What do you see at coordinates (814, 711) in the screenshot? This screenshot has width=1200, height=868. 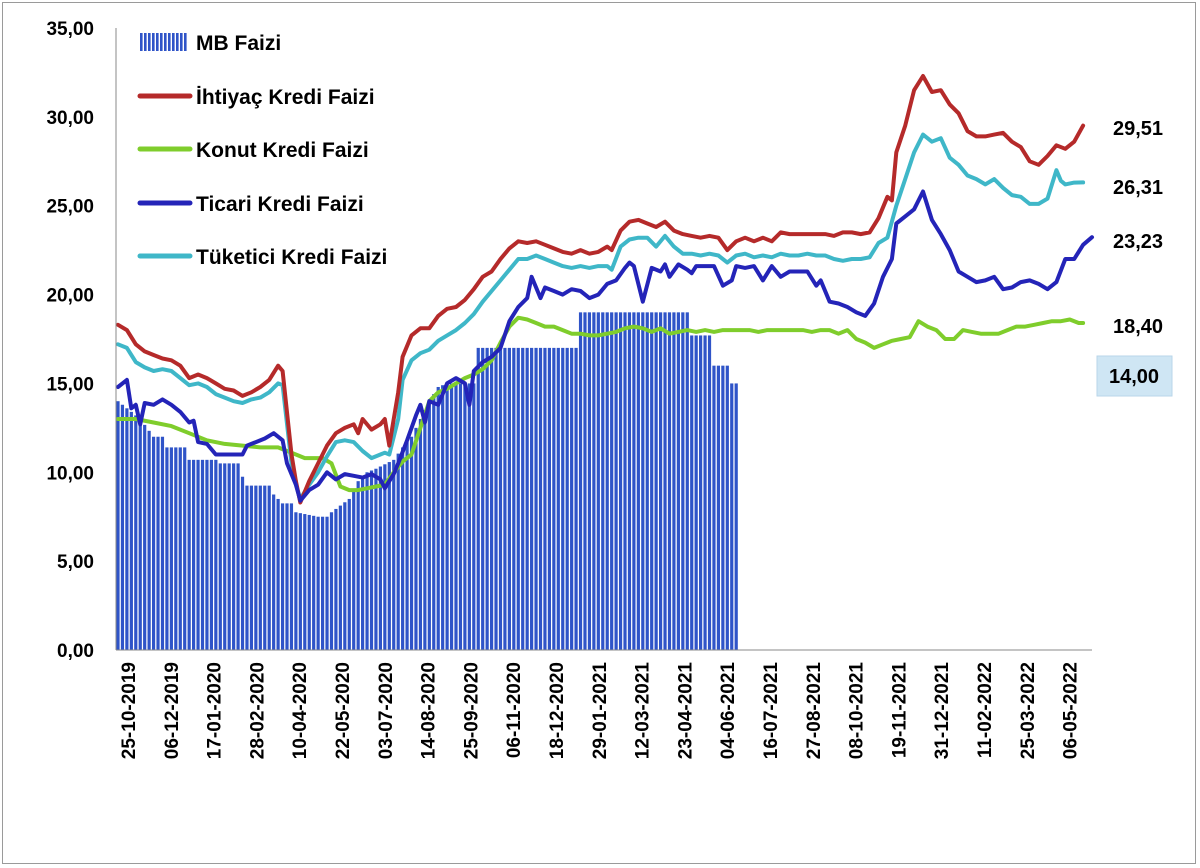 I see `x-tick-label: 27-08-2021` at bounding box center [814, 711].